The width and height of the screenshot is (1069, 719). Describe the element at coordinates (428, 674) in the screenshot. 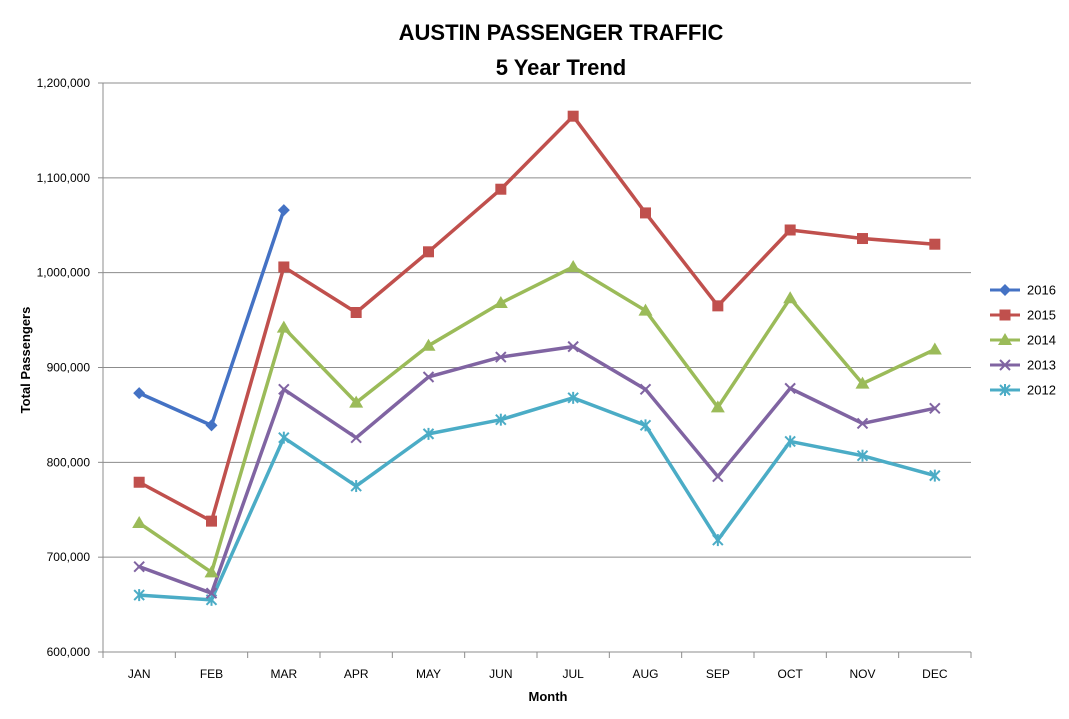

I see `x-tick-label: MAY` at that location.